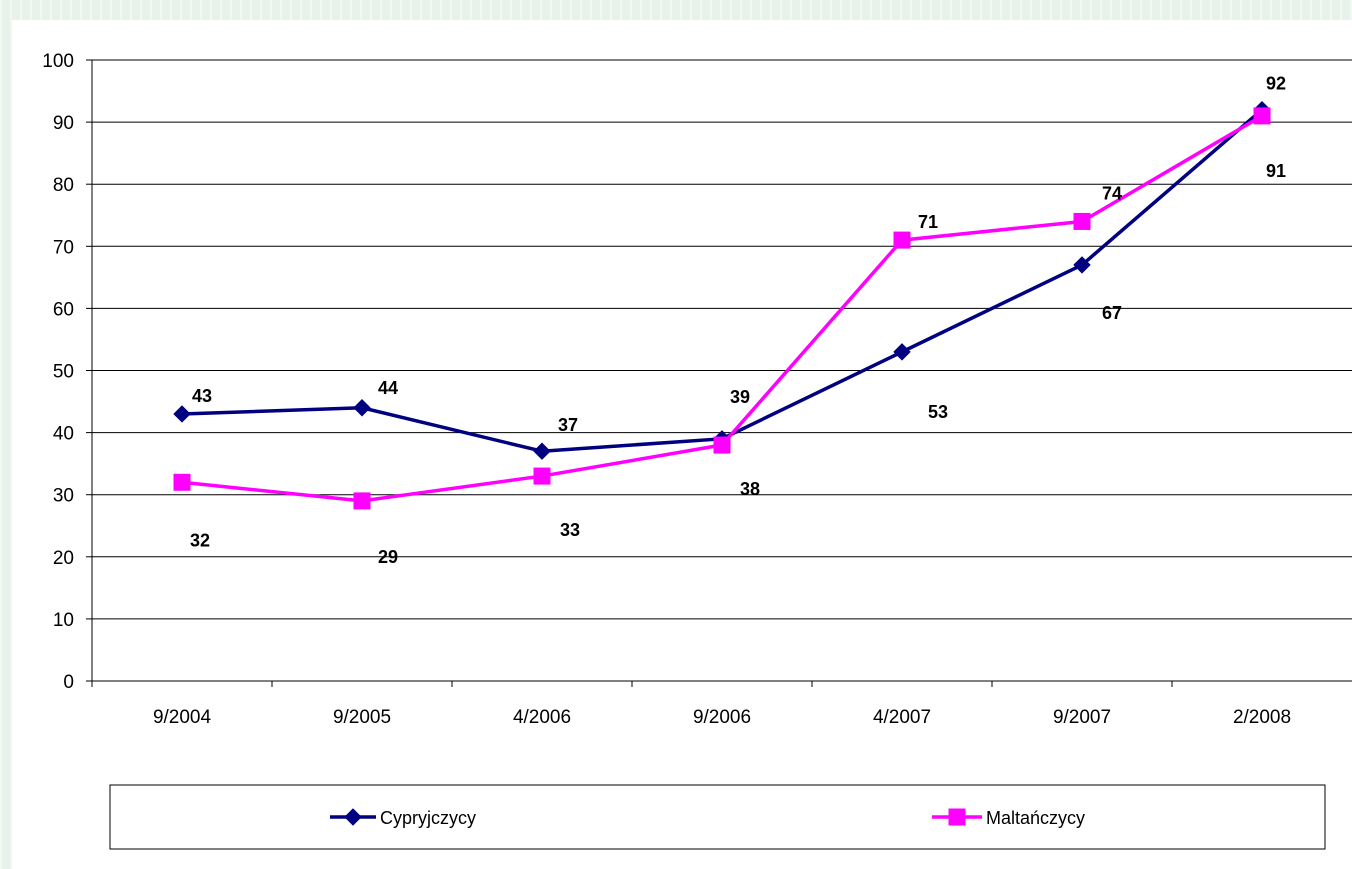 The height and width of the screenshot is (869, 1352). What do you see at coordinates (568, 425) in the screenshot?
I see `data-label: 37` at bounding box center [568, 425].